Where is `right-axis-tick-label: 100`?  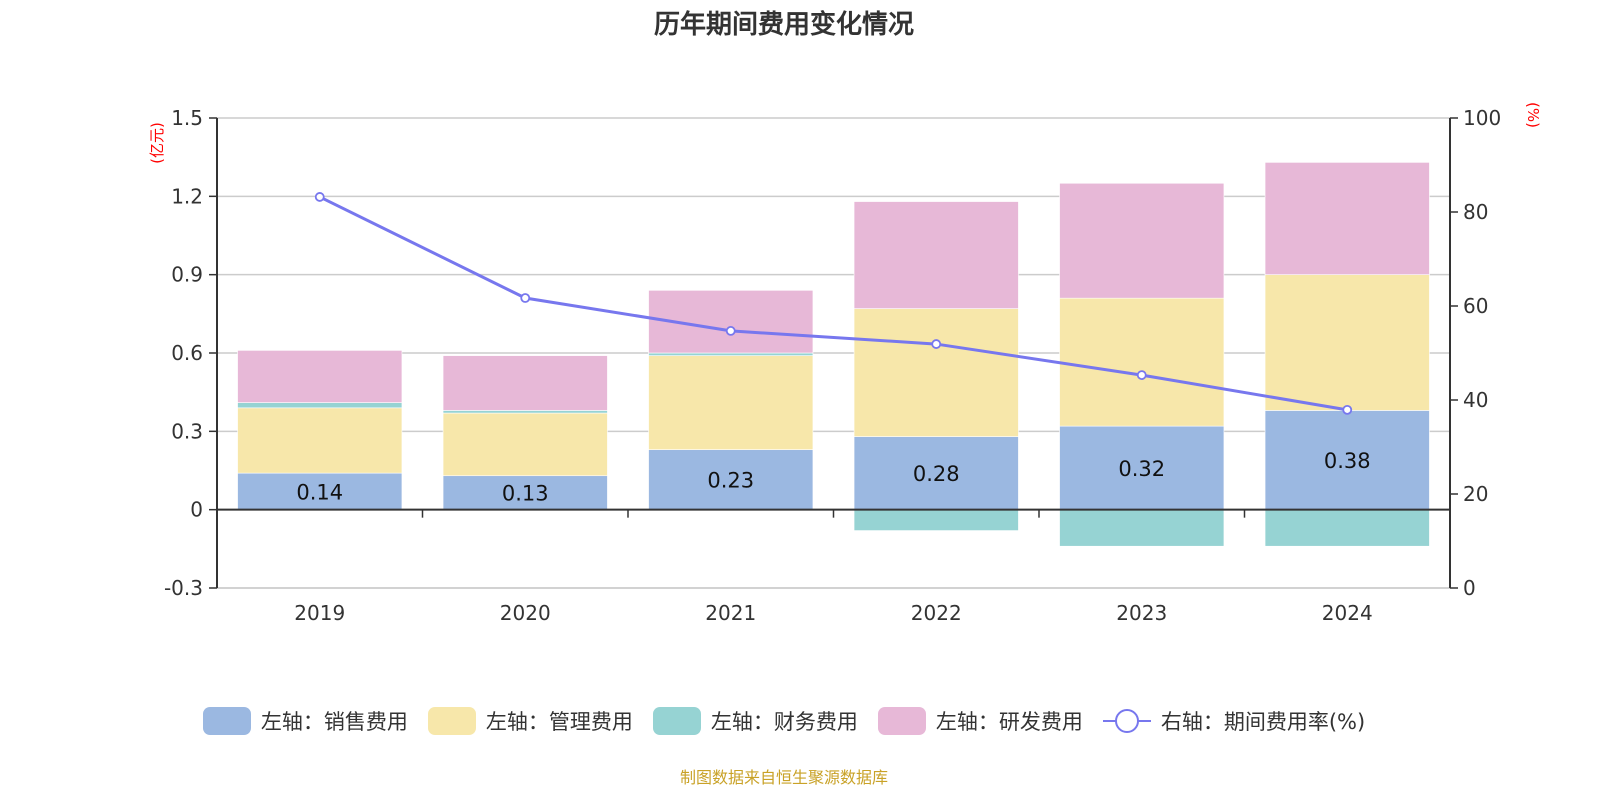
right-axis-tick-label: 100 is located at coordinates (1482, 118).